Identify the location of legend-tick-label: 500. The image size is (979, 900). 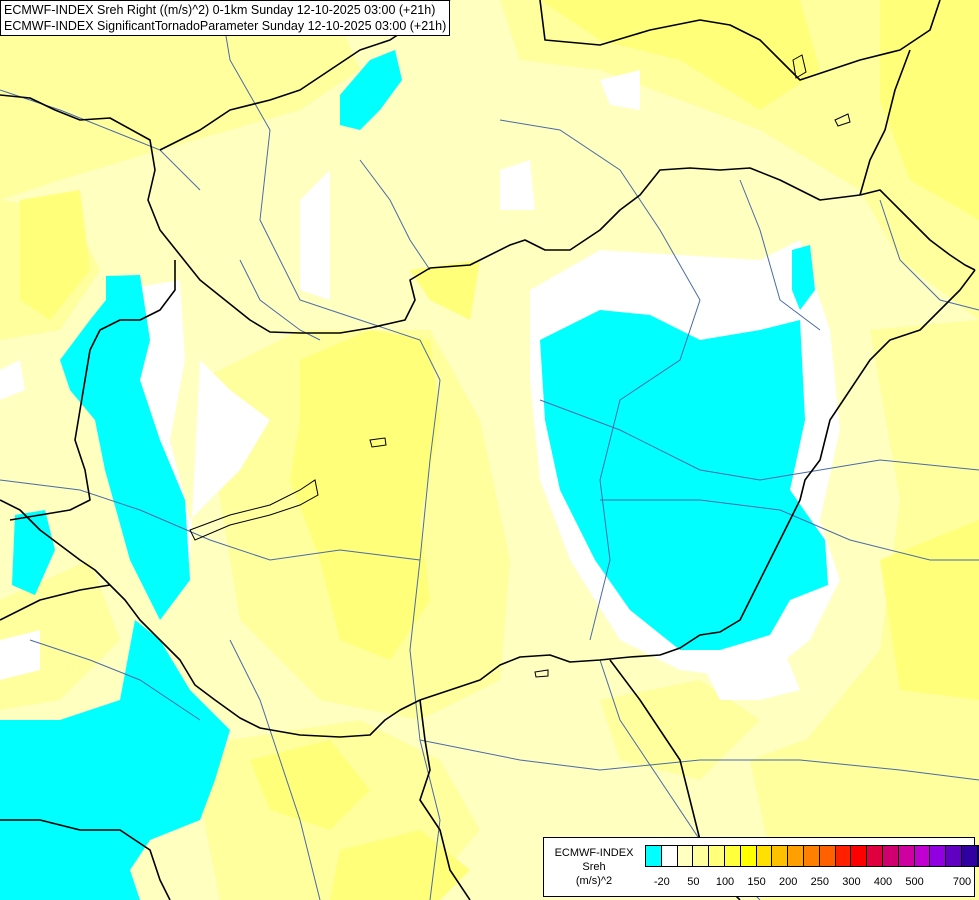
(914, 882).